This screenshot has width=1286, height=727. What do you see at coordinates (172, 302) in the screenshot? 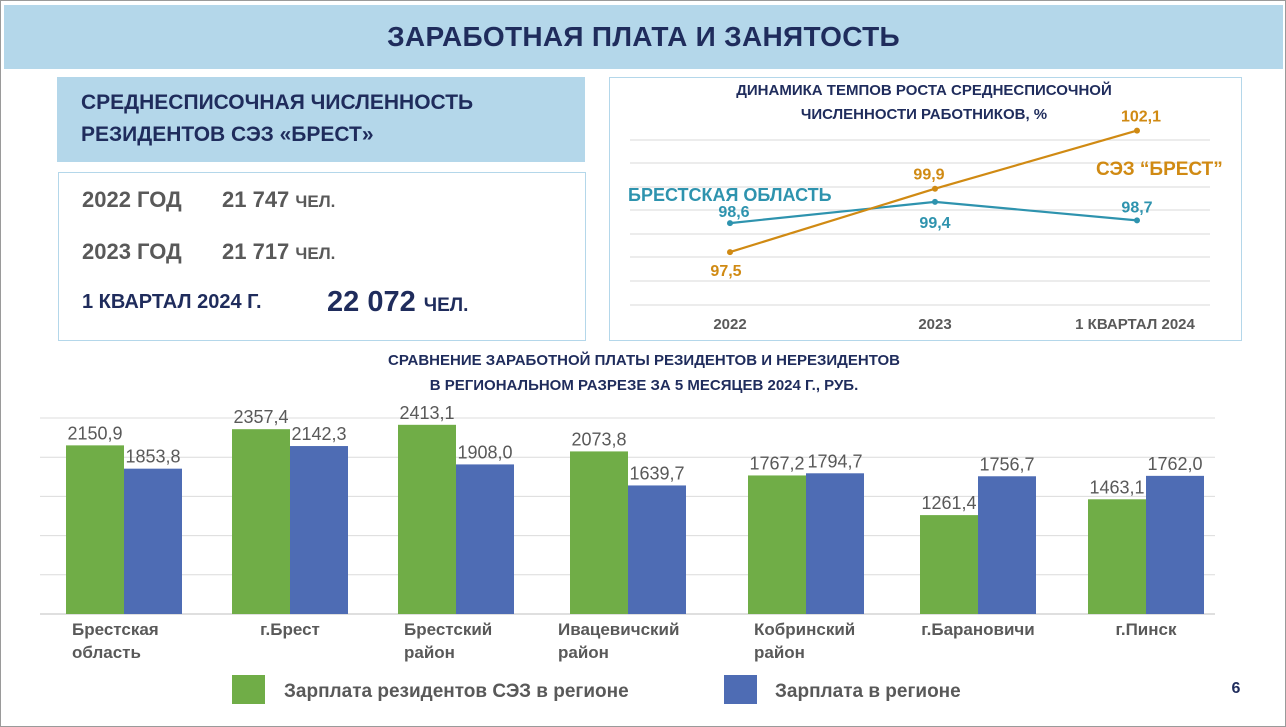
I see `headcount-period: 1 КВАРТАЛ 2024 Г.` at bounding box center [172, 302].